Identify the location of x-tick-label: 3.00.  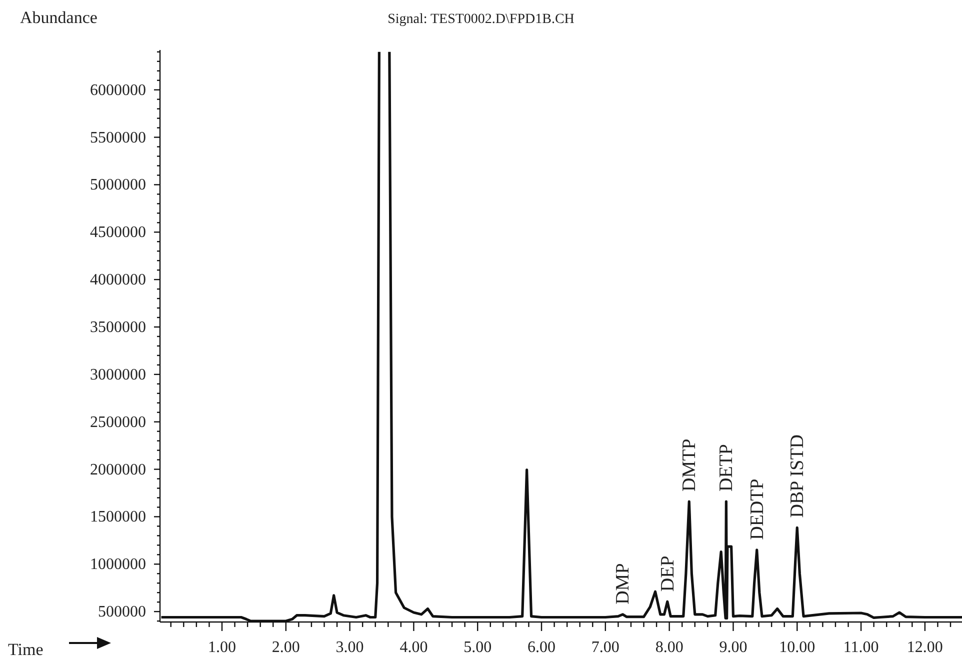
(350, 647).